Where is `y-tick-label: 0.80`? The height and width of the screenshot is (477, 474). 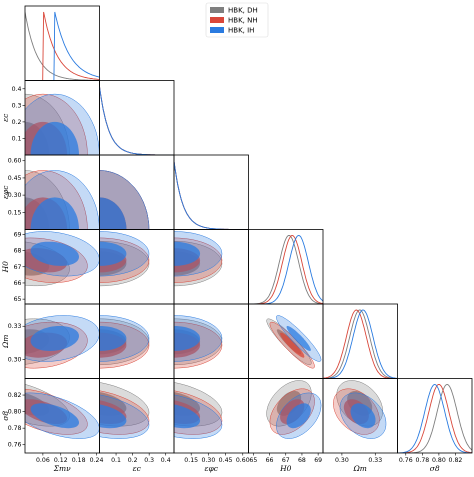 y-tick-label: 0.80 is located at coordinates (15, 412).